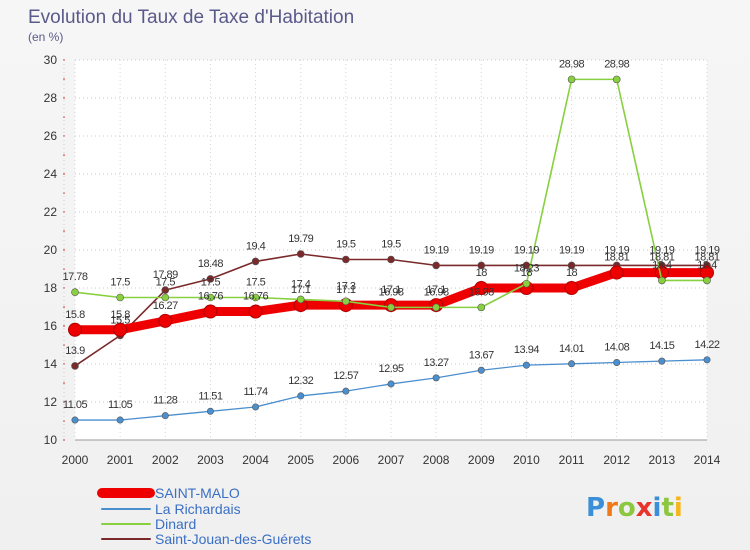 This screenshot has width=750, height=550. What do you see at coordinates (165, 401) in the screenshot?
I see `data-label: 11.28` at bounding box center [165, 401].